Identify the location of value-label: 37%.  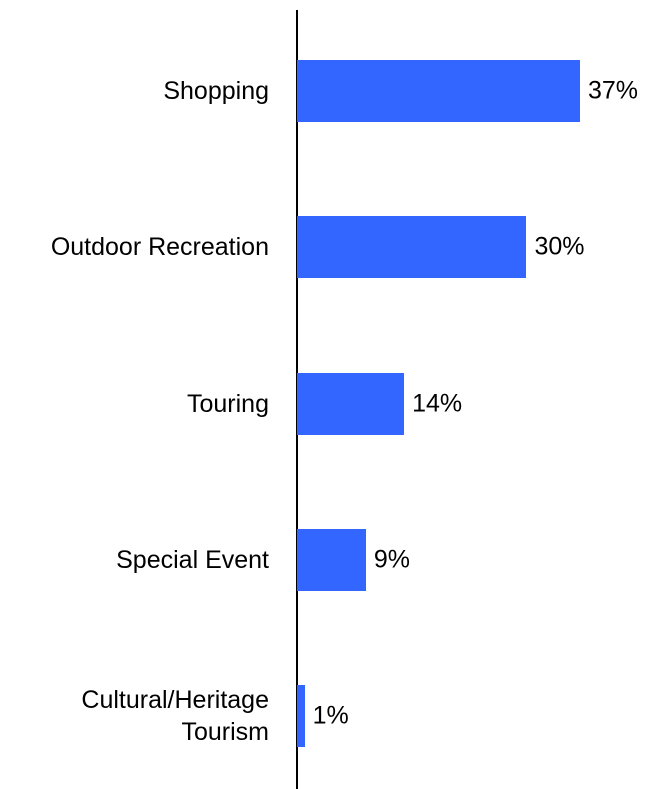
(613, 90).